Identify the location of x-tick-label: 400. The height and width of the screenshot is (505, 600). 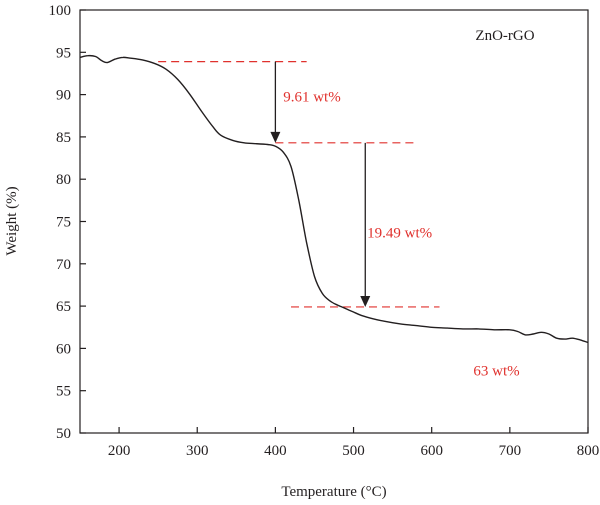
(275, 451).